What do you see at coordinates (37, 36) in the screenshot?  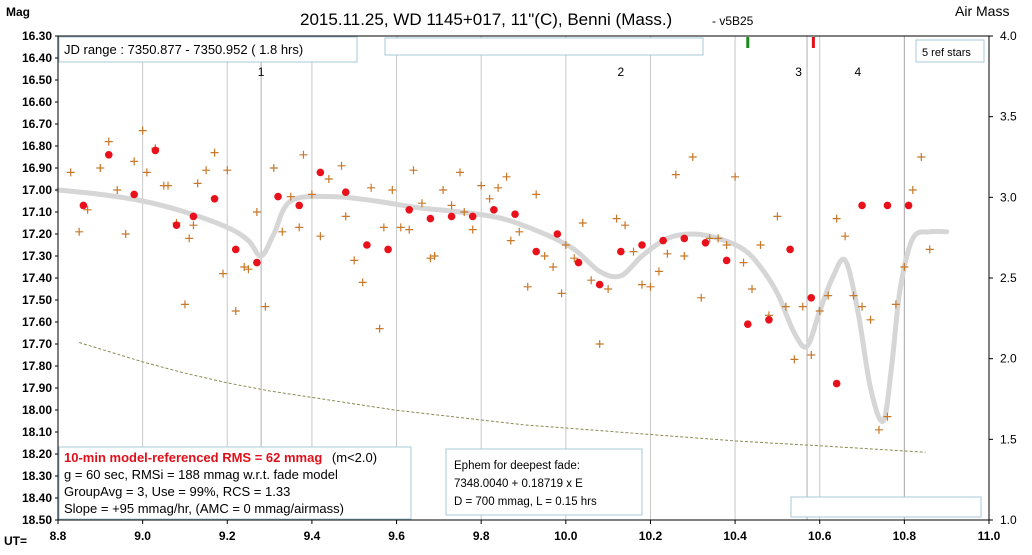 I see `y-tick-label: 16.30` at bounding box center [37, 36].